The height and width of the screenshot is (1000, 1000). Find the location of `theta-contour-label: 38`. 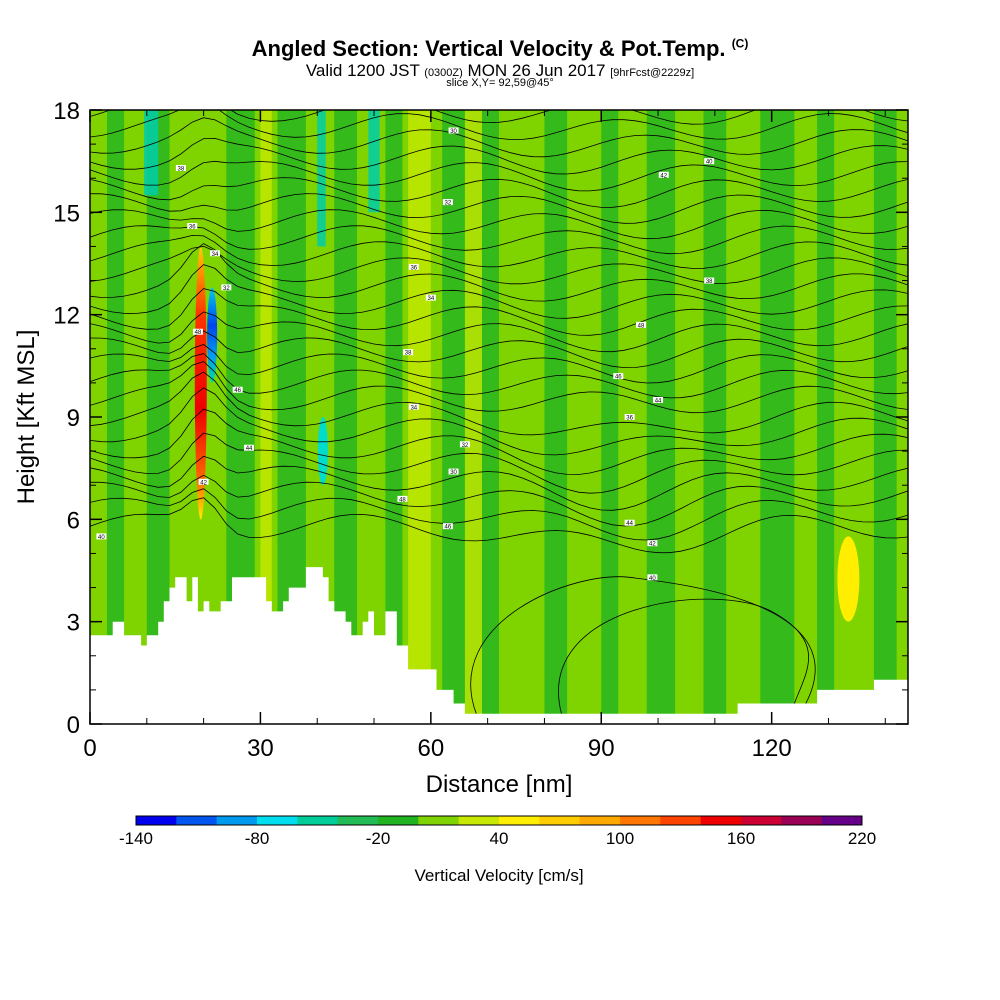

theta-contour-label: 38 is located at coordinates (408, 353).